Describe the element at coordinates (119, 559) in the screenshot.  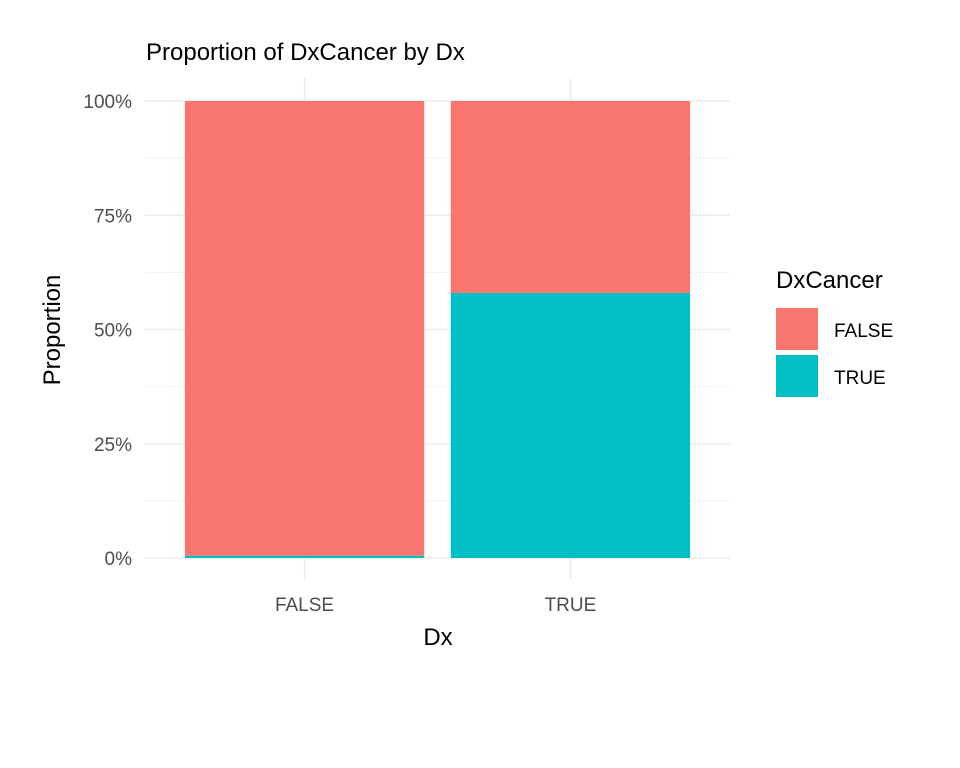
I see `y-tick-label: 0%` at that location.